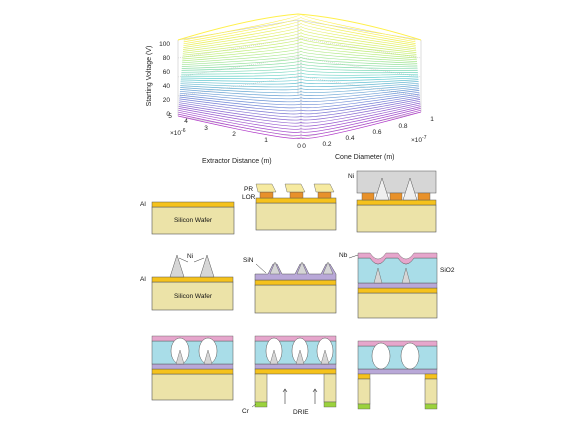 Image resolution: width=577 pixels, height=423 pixels. Describe the element at coordinates (368, 133) in the screenshot. I see `g-element: 0 0.2 0.4 0.6 0.8 1` at that location.